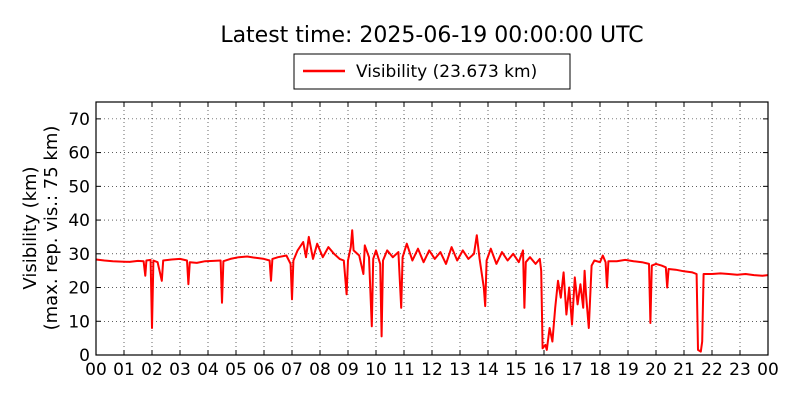  I want to click on y-tick-label: 10, so click(79, 322).